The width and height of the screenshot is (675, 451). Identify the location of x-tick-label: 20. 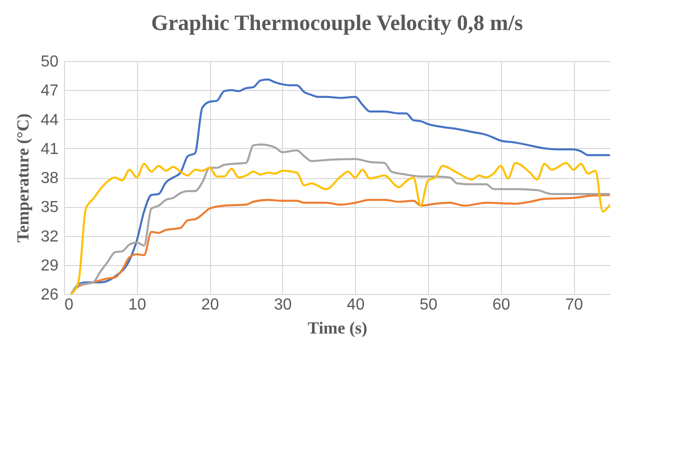
(210, 305).